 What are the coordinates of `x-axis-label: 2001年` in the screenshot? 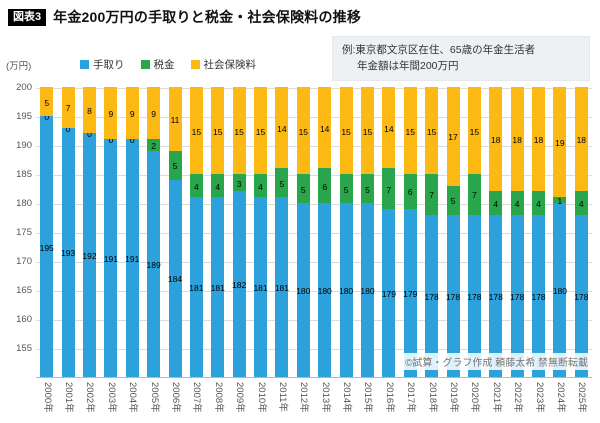 It's located at (69, 397).